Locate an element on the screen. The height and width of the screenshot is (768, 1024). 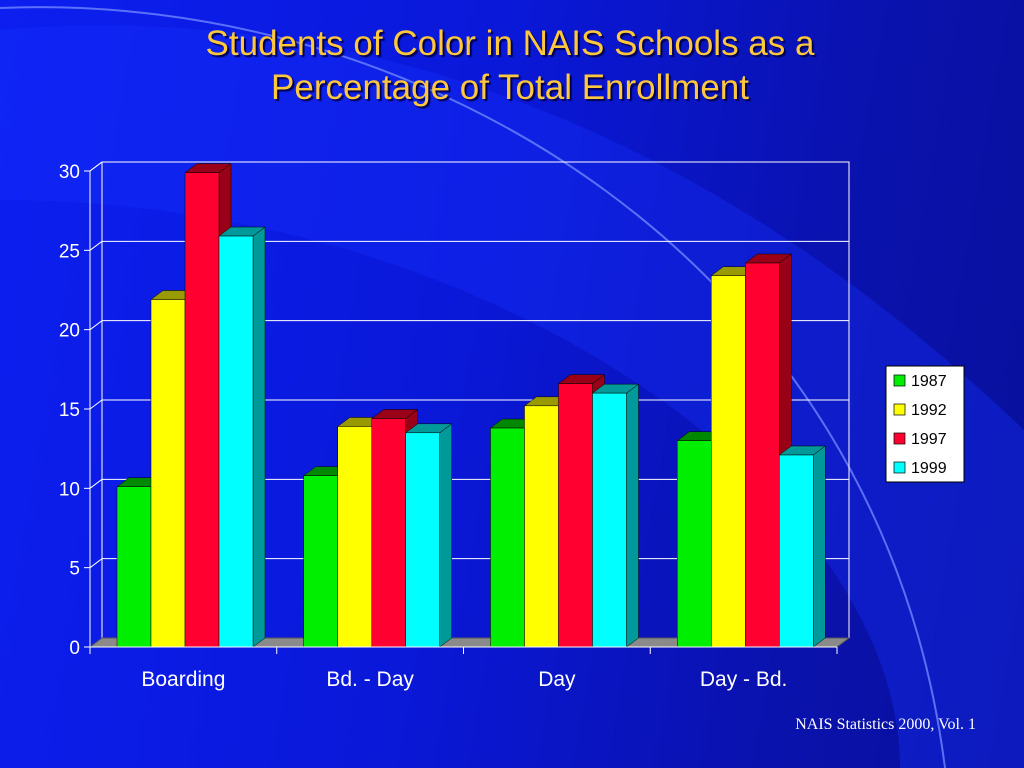
legend-label: 1987 is located at coordinates (929, 381).